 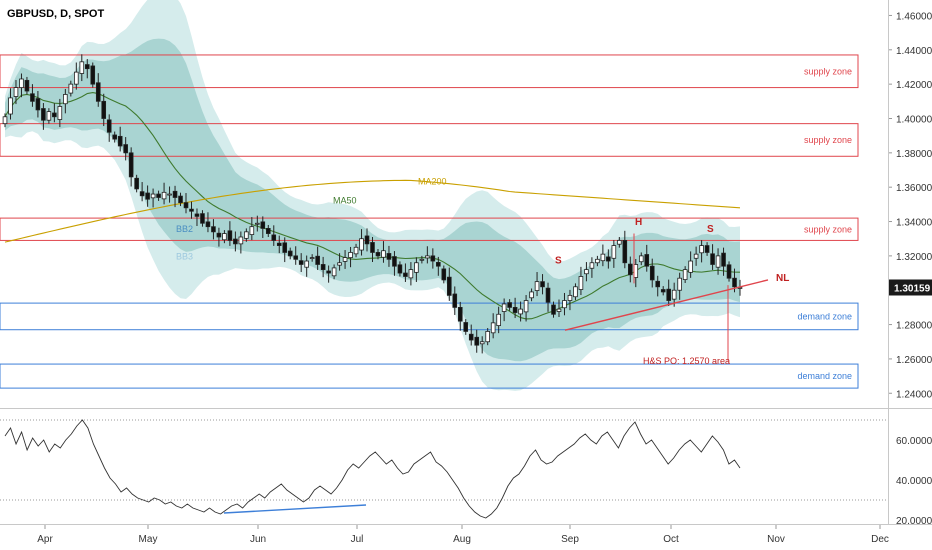 What do you see at coordinates (345, 201) in the screenshot?
I see `indicator-label-1: MA50` at bounding box center [345, 201].